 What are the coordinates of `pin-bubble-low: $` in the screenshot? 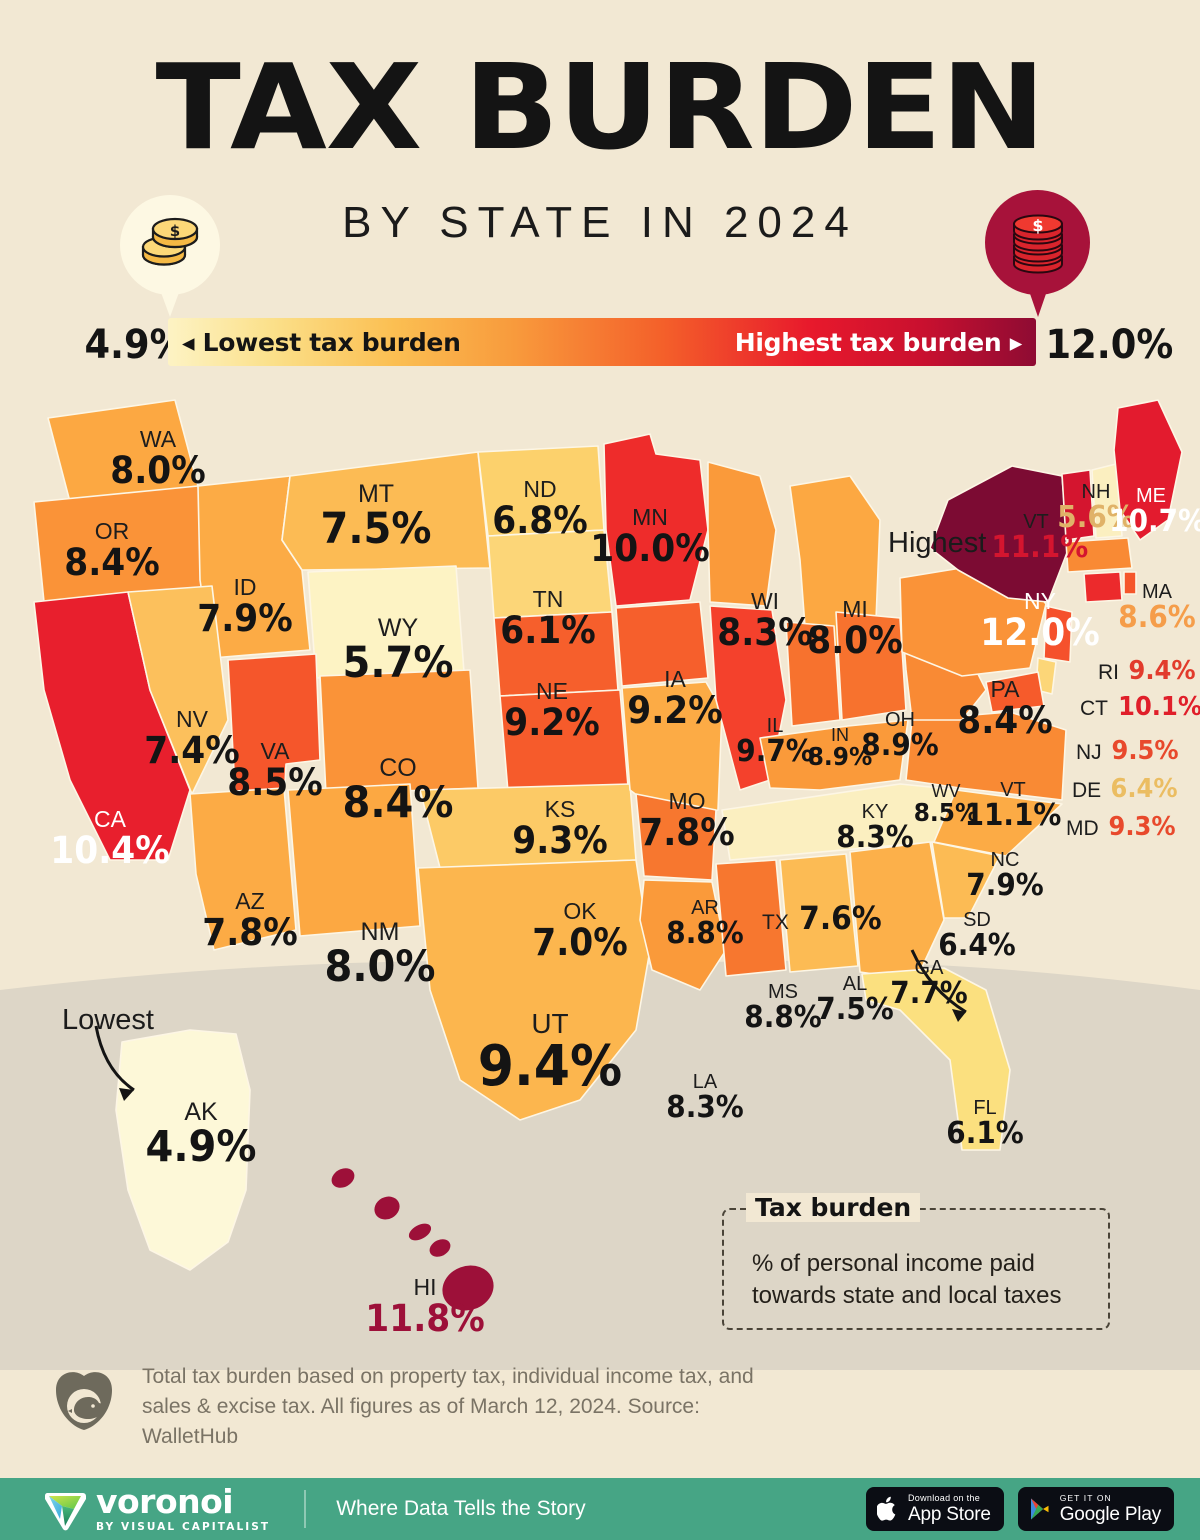 It's located at (170, 245).